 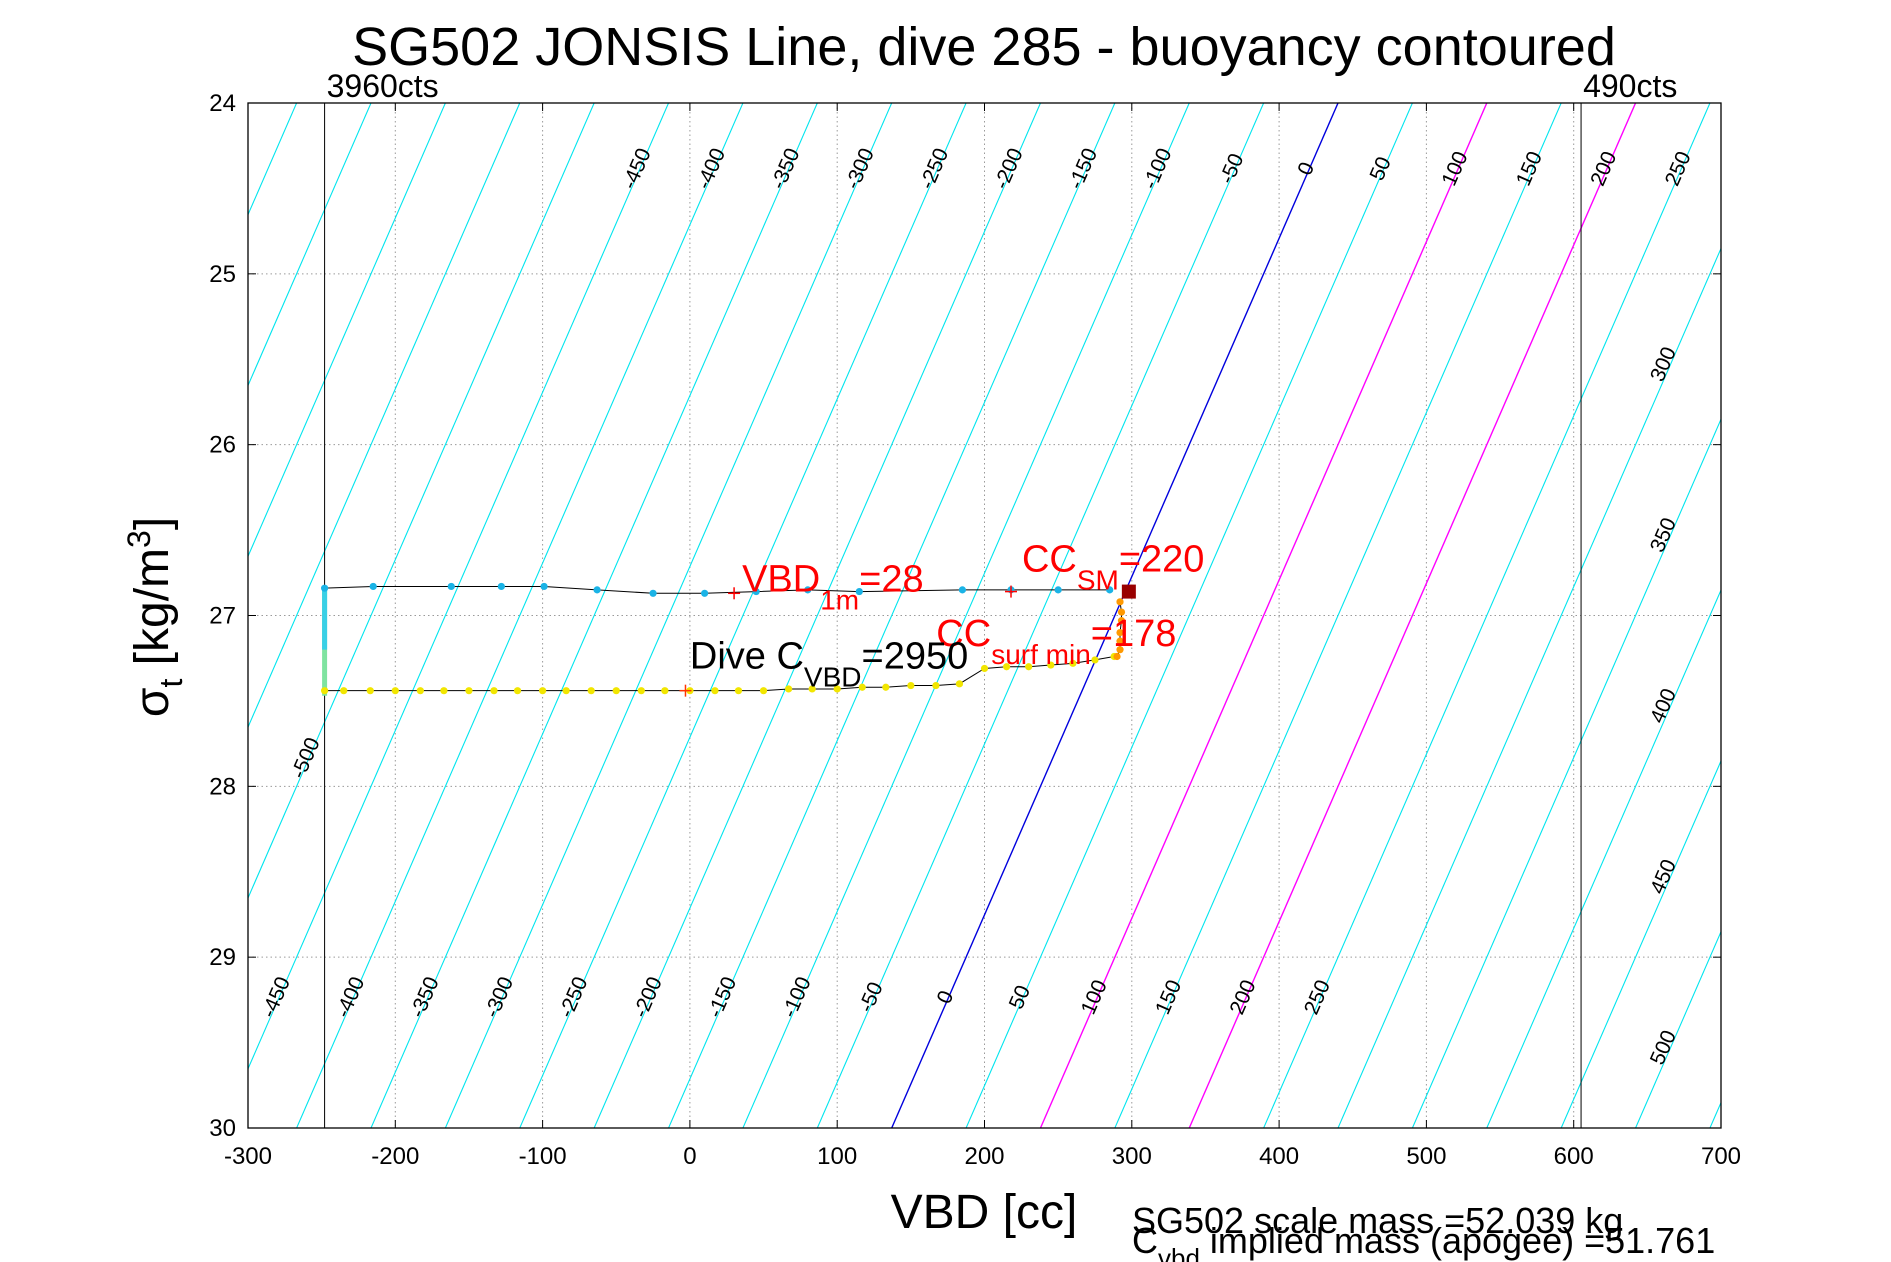 What do you see at coordinates (1098, 580) in the screenshot?
I see `annotation-sub: SM` at bounding box center [1098, 580].